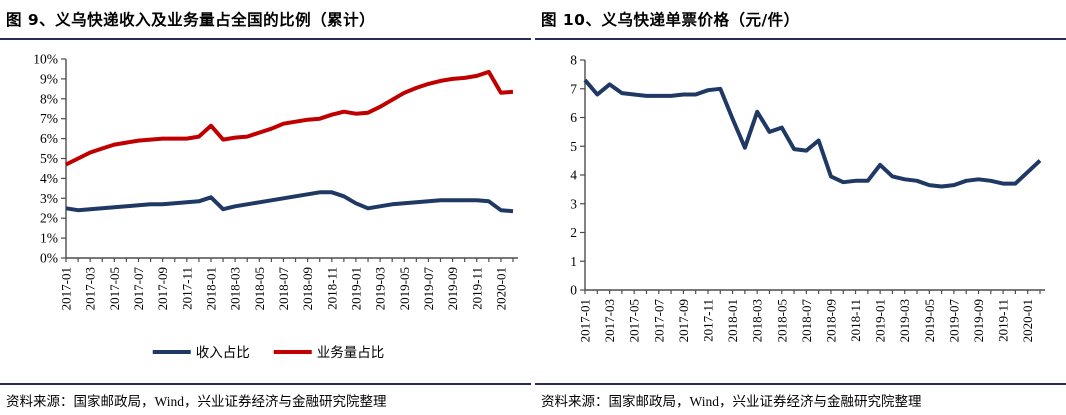 The height and width of the screenshot is (415, 1066). I want to click on legend-label: 业务量占比, so click(351, 353).